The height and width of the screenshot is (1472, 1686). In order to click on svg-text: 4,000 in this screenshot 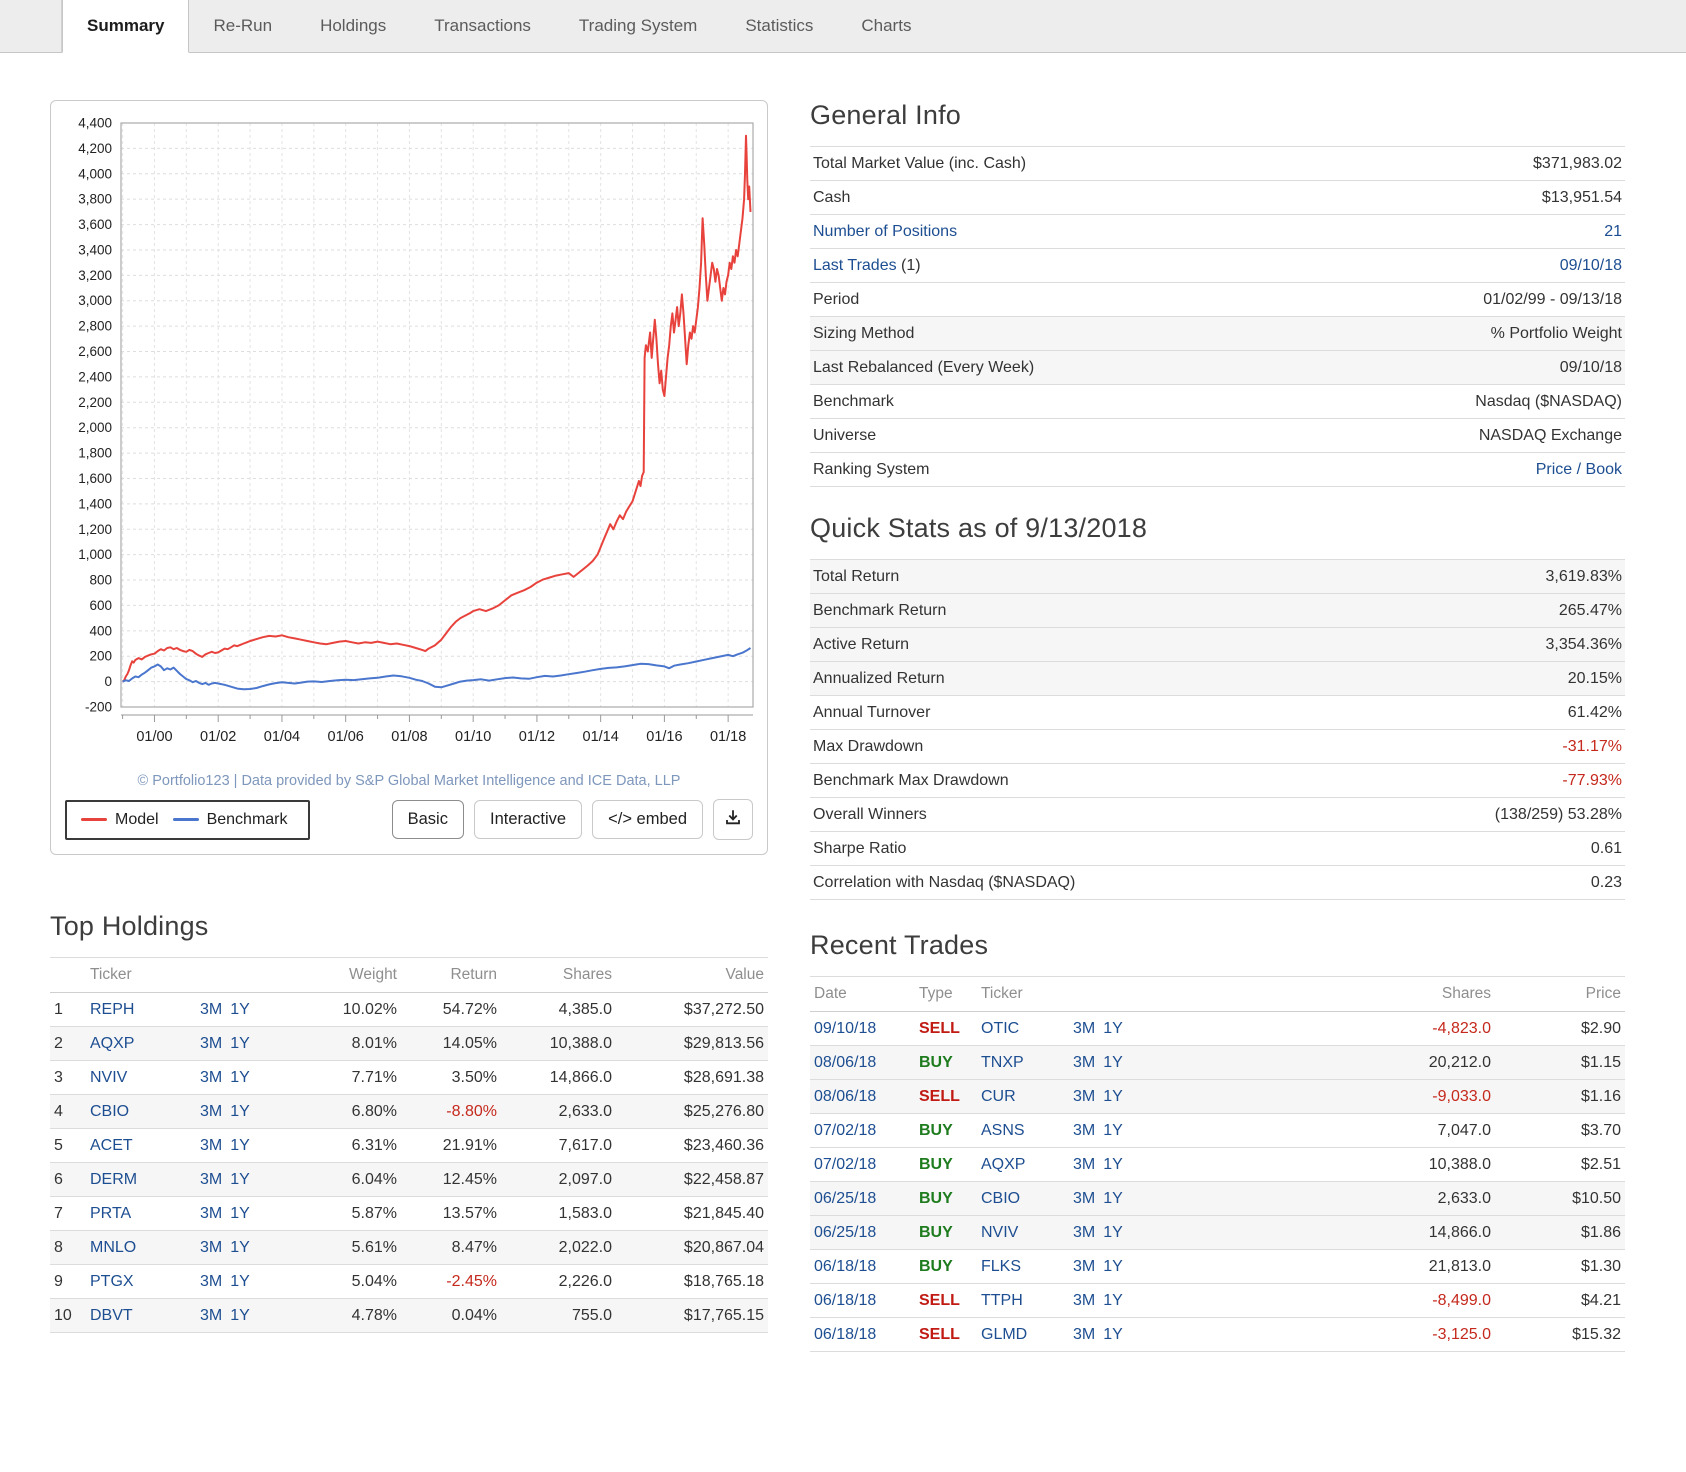, I will do `click(95, 173)`.